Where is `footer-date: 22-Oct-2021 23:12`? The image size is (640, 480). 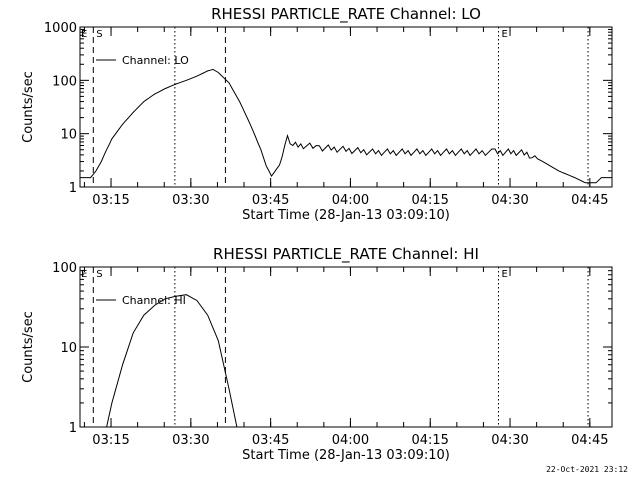
footer-date: 22-Oct-2021 23:12 is located at coordinates (587, 469).